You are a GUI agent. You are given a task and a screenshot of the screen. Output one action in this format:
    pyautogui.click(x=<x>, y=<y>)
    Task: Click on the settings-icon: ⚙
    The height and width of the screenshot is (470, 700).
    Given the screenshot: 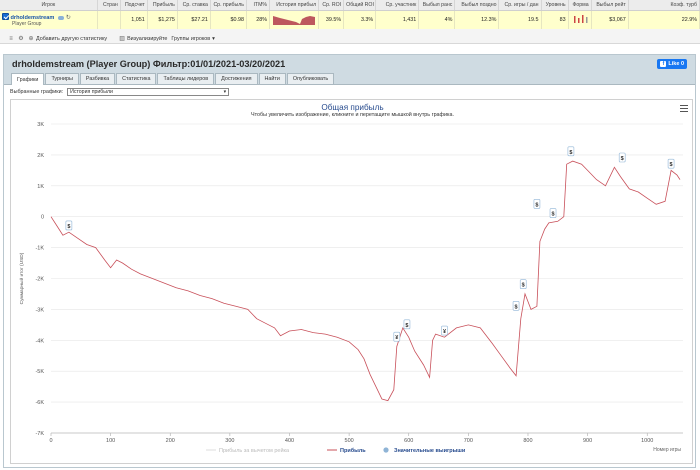 What is the action you would take?
    pyautogui.click(x=21, y=38)
    